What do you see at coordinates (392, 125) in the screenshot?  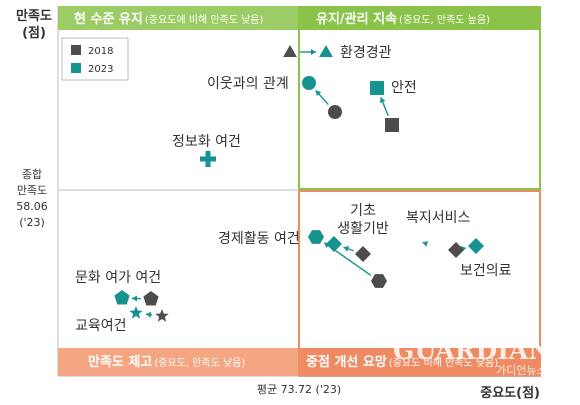 I see `item-3-marker-2018` at bounding box center [392, 125].